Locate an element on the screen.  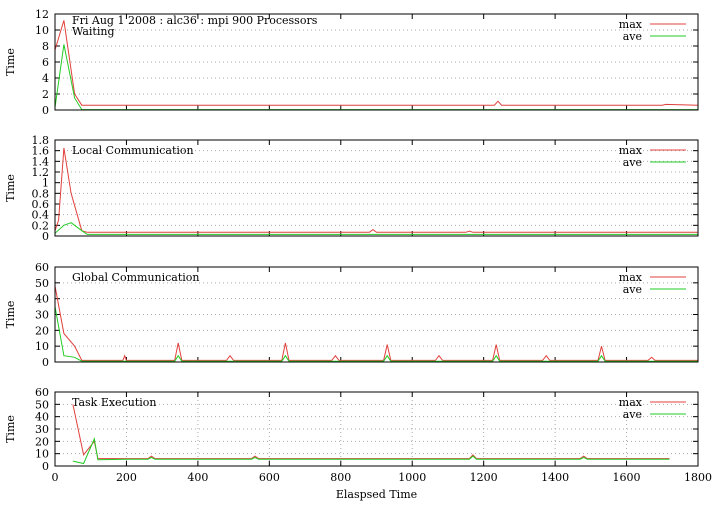
y-tick-label: 0.2 is located at coordinates (41, 225).